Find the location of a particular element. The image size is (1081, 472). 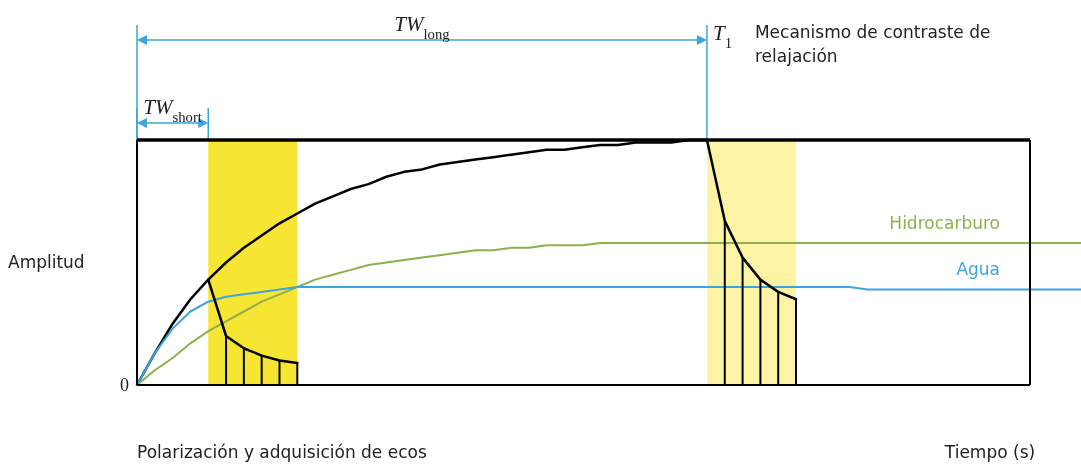

text: TW$_{short}$ is located at coordinates (172, 110).